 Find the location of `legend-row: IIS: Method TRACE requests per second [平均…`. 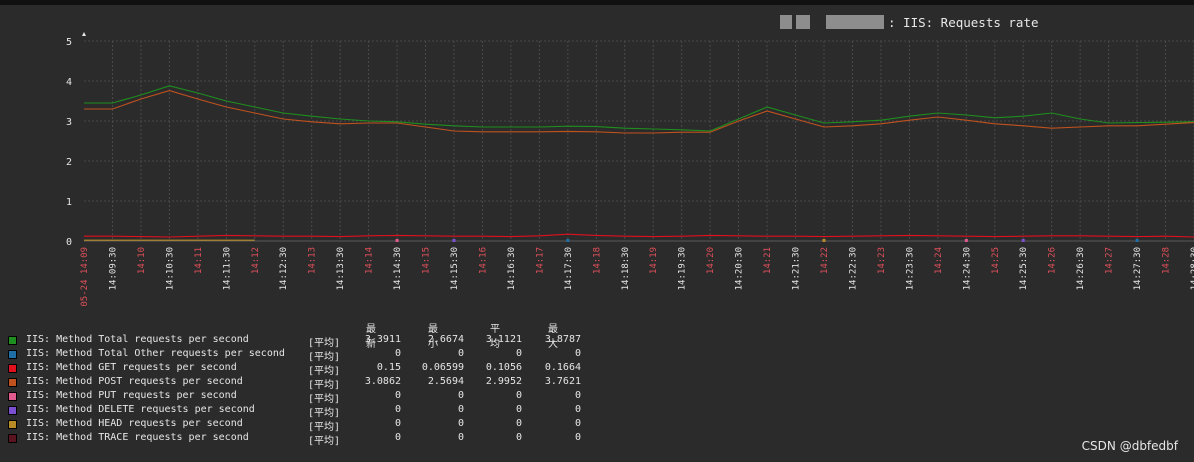

legend-row: IIS: Method TRACE requests per second [平均… is located at coordinates (308, 439).